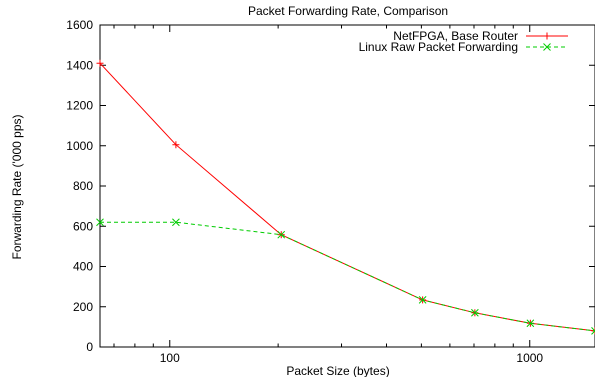  I want to click on y-axis-label: Forwarding Rate ('000 pps), so click(17, 186).